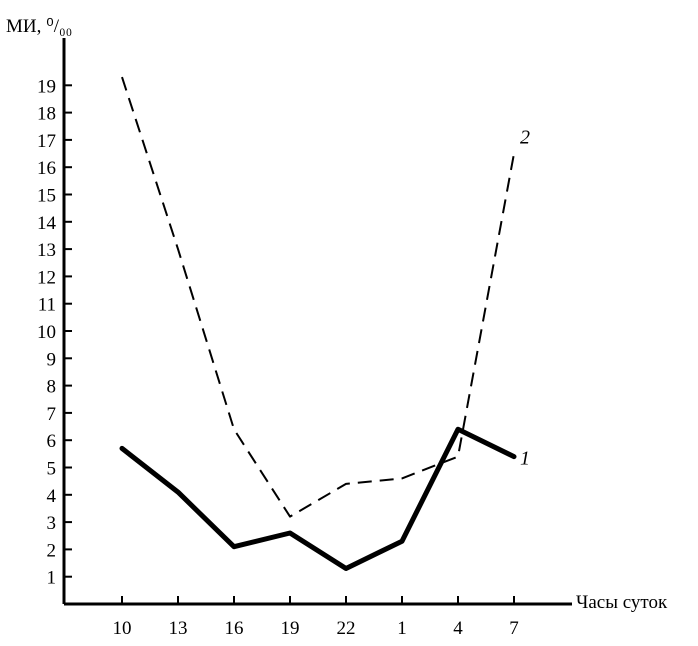  Describe the element at coordinates (46, 250) in the screenshot. I see `y-tick-label: 13` at that location.